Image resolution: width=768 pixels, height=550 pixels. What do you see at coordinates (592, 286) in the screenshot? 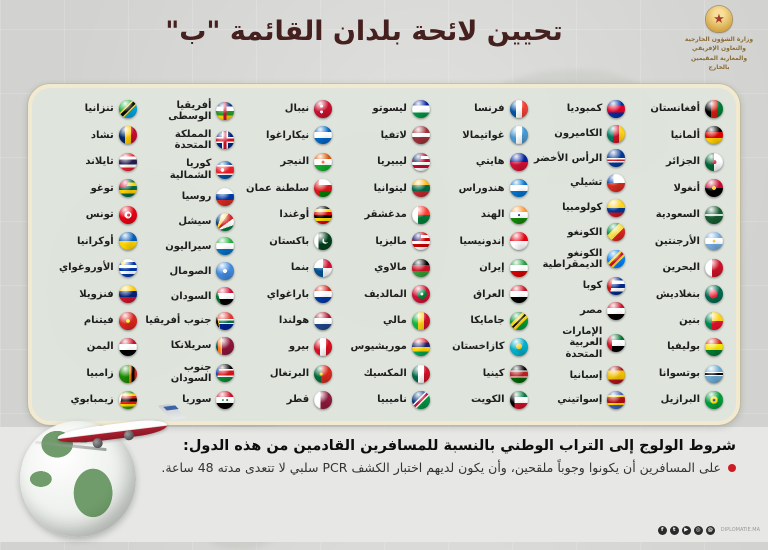
I see `country-label: كوبا` at bounding box center [592, 286].